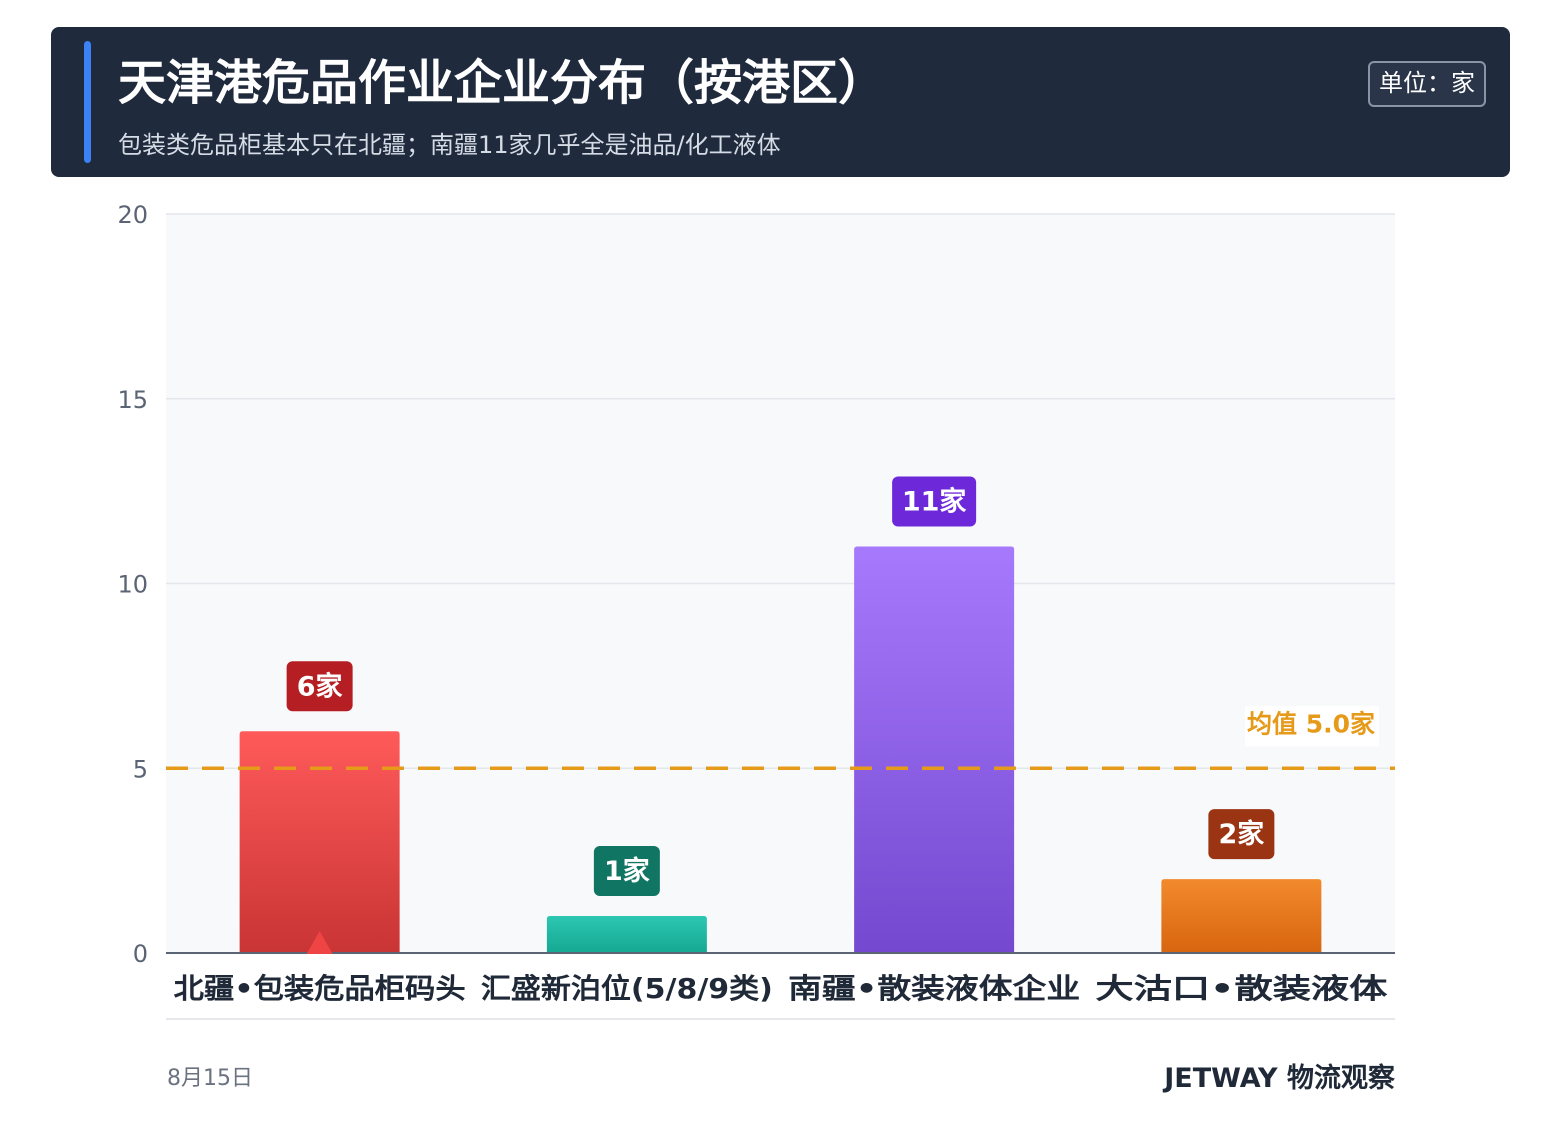 The height and width of the screenshot is (1145, 1561). I want to click on chart-subtitle: 包装类危品柜基本只在北疆；南疆11家几乎全是油品/化工液体, so click(449, 145).